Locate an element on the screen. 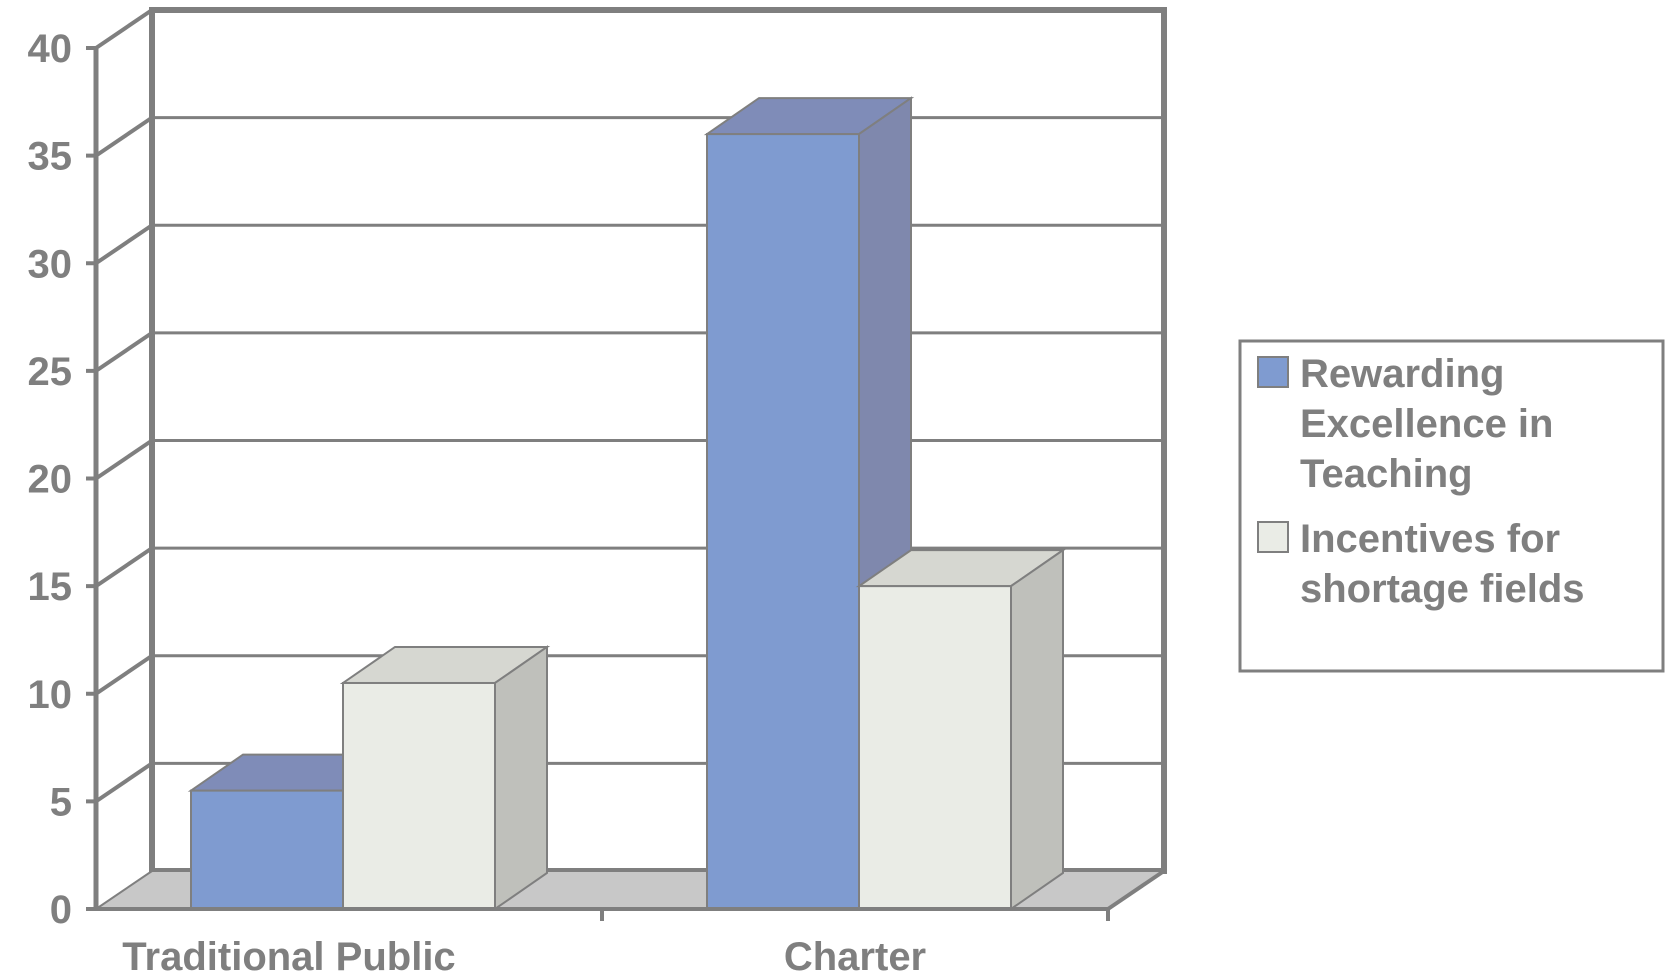  y-tick-label-25: 25 is located at coordinates (50, 372).